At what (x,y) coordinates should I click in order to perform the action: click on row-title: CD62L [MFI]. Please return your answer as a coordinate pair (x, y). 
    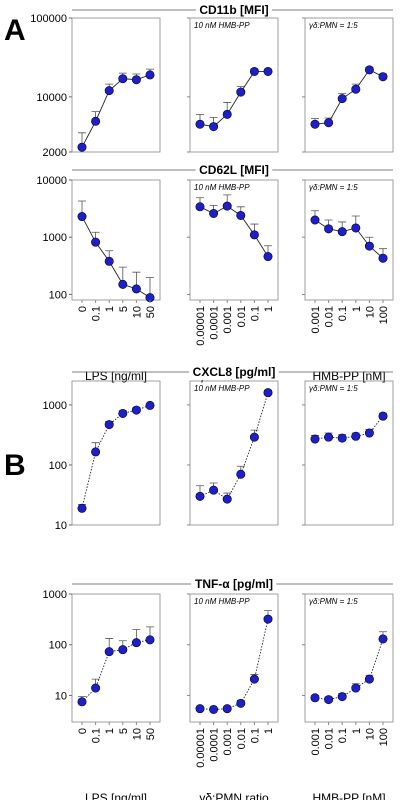
    Looking at the image, I should click on (234, 170).